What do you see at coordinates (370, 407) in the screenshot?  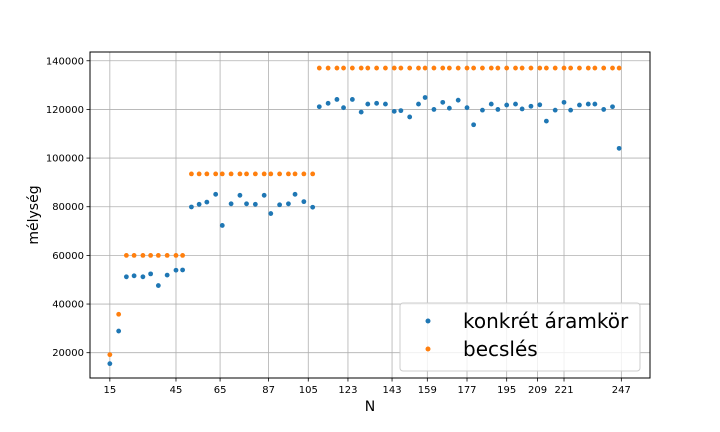 I see `x-axis-label: N` at bounding box center [370, 407].